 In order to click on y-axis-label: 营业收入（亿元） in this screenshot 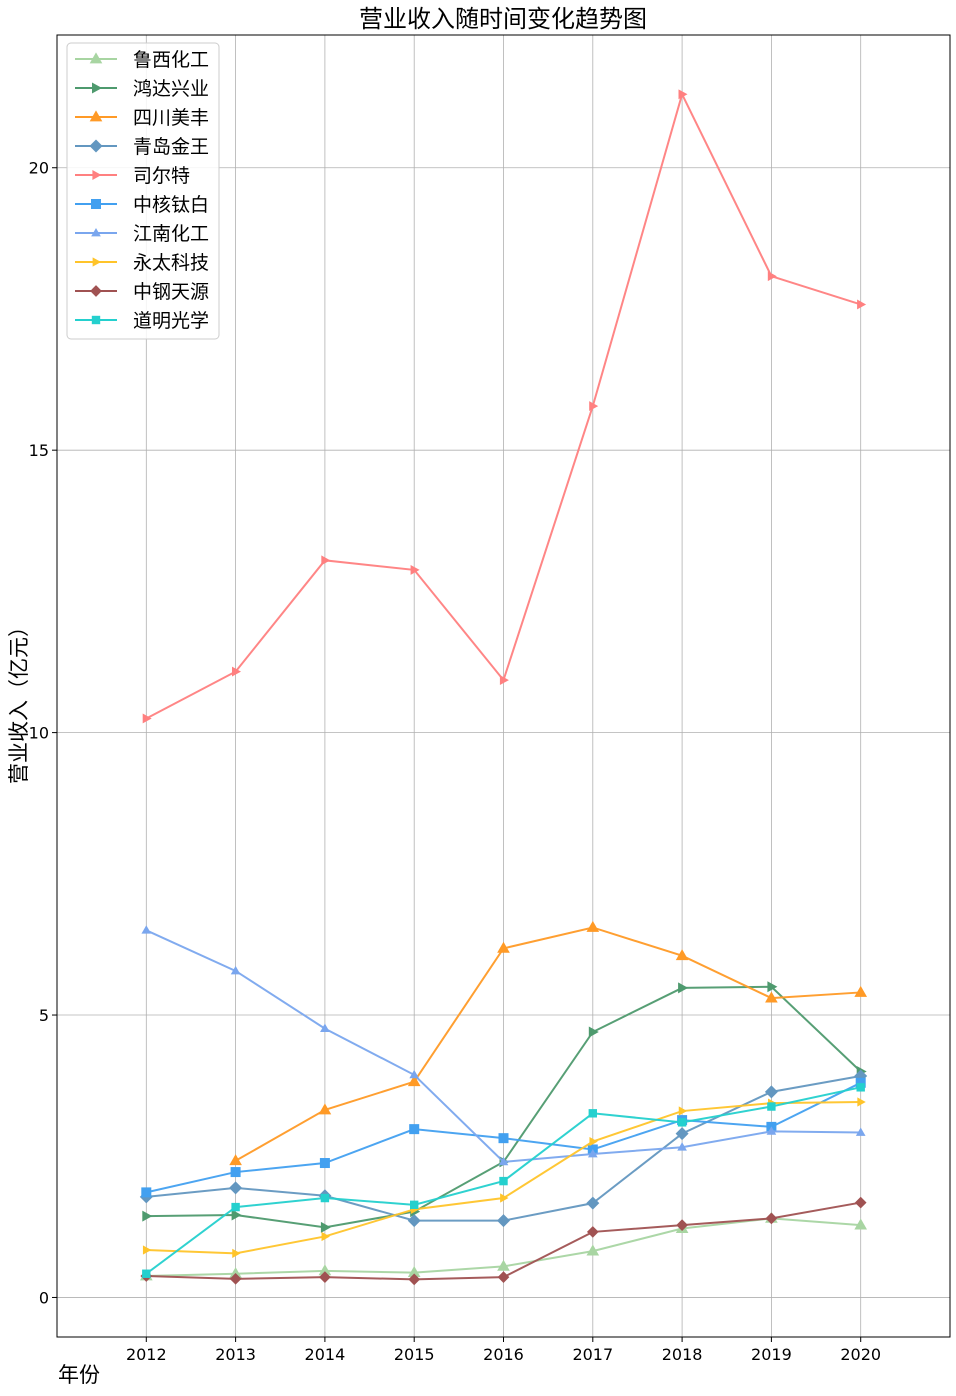, I will do `click(19, 700)`.